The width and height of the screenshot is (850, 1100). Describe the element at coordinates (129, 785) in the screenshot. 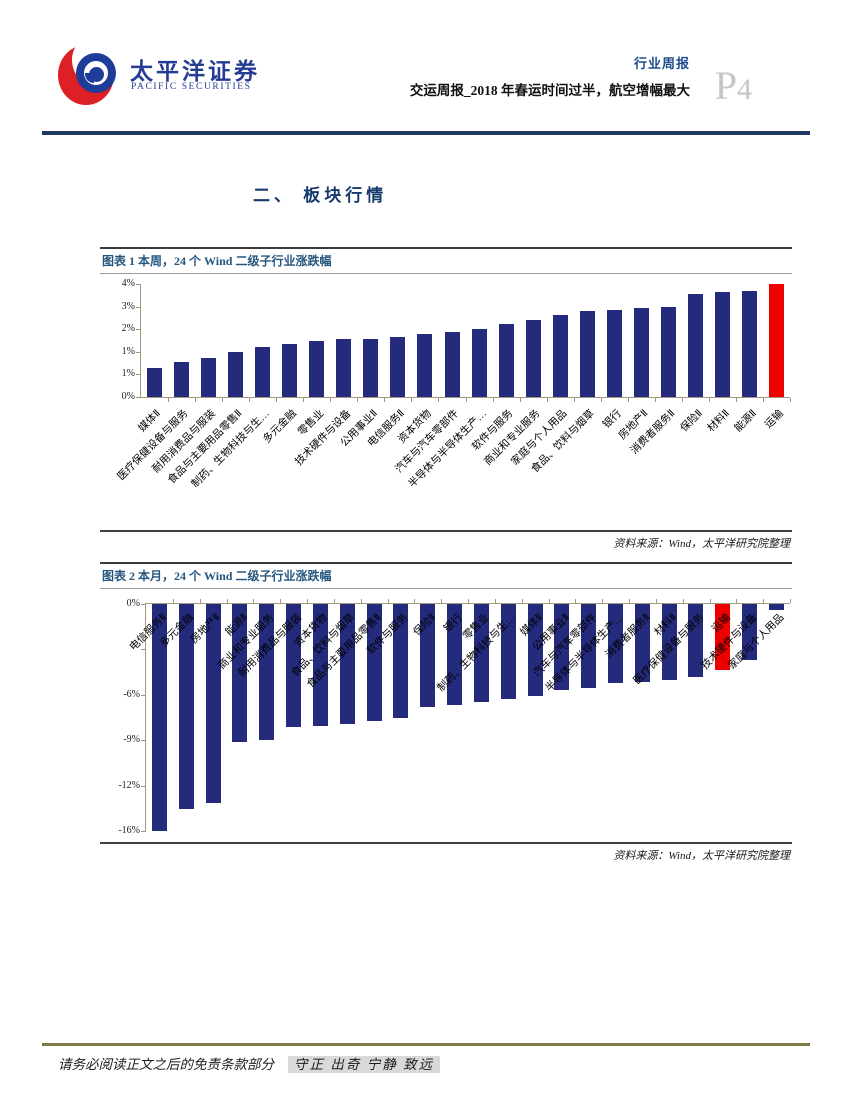

I see `y-axis-tick-label: -12%` at that location.